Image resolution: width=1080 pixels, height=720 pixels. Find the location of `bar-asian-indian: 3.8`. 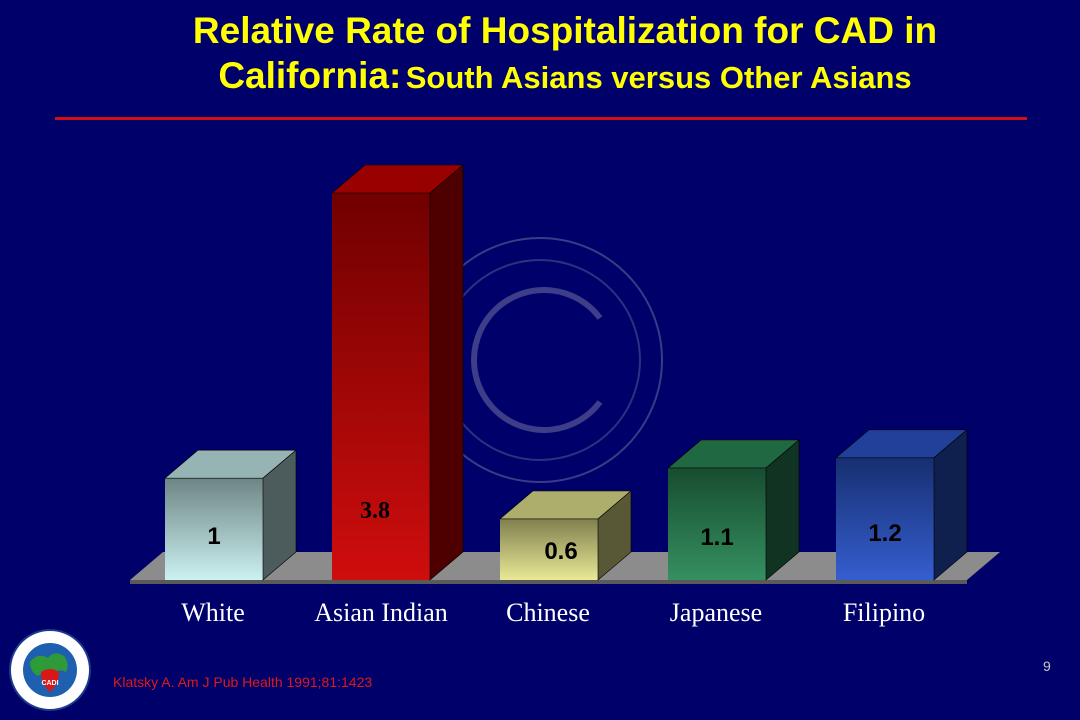

bar-asian-indian: 3.8 is located at coordinates (397, 372).